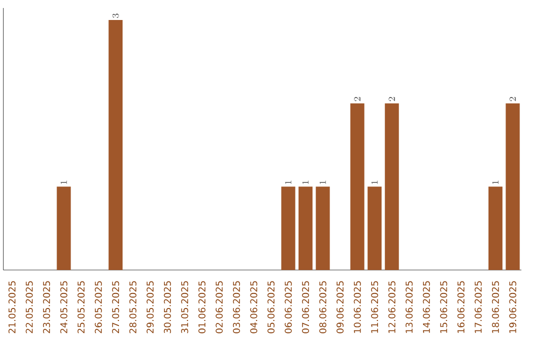  I want to click on x-tick-label: 31.05.2025, so click(184, 307).